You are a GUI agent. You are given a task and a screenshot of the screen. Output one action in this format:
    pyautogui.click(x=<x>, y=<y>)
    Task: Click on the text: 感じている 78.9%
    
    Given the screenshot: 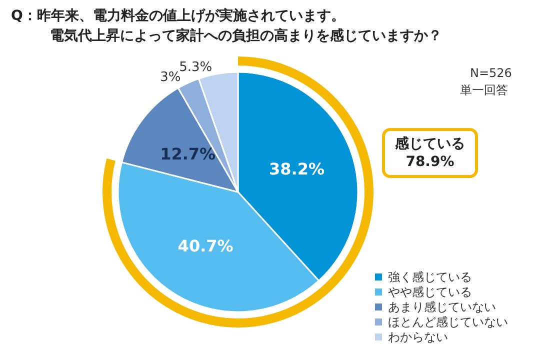 What is the action you would take?
    pyautogui.click(x=430, y=153)
    